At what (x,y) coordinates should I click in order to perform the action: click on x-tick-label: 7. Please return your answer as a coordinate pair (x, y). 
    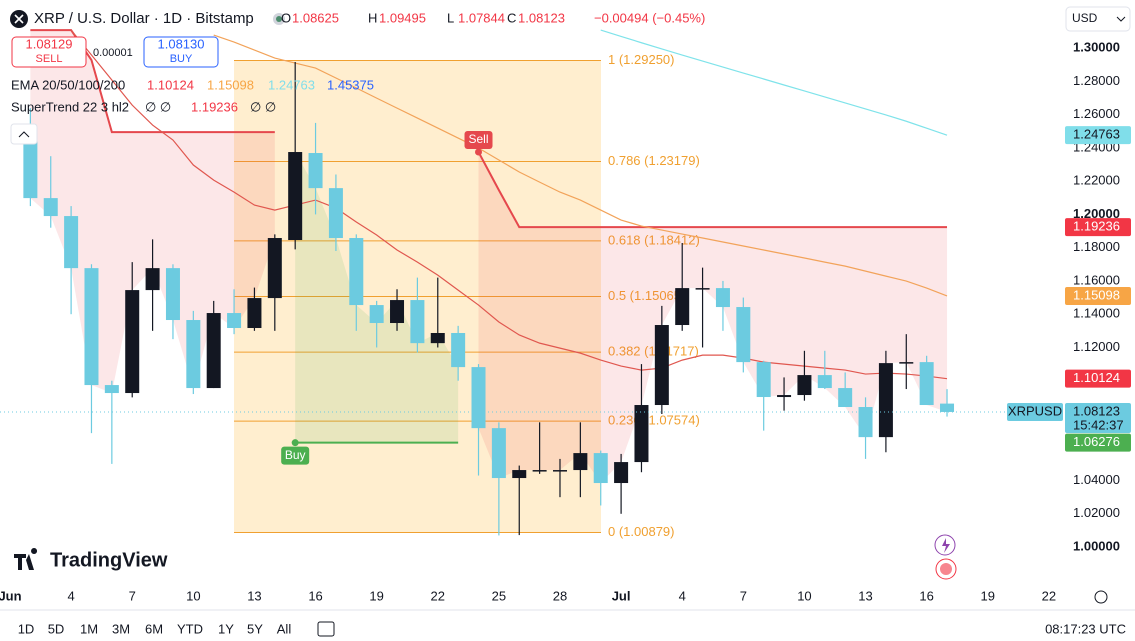
    Looking at the image, I should click on (743, 595).